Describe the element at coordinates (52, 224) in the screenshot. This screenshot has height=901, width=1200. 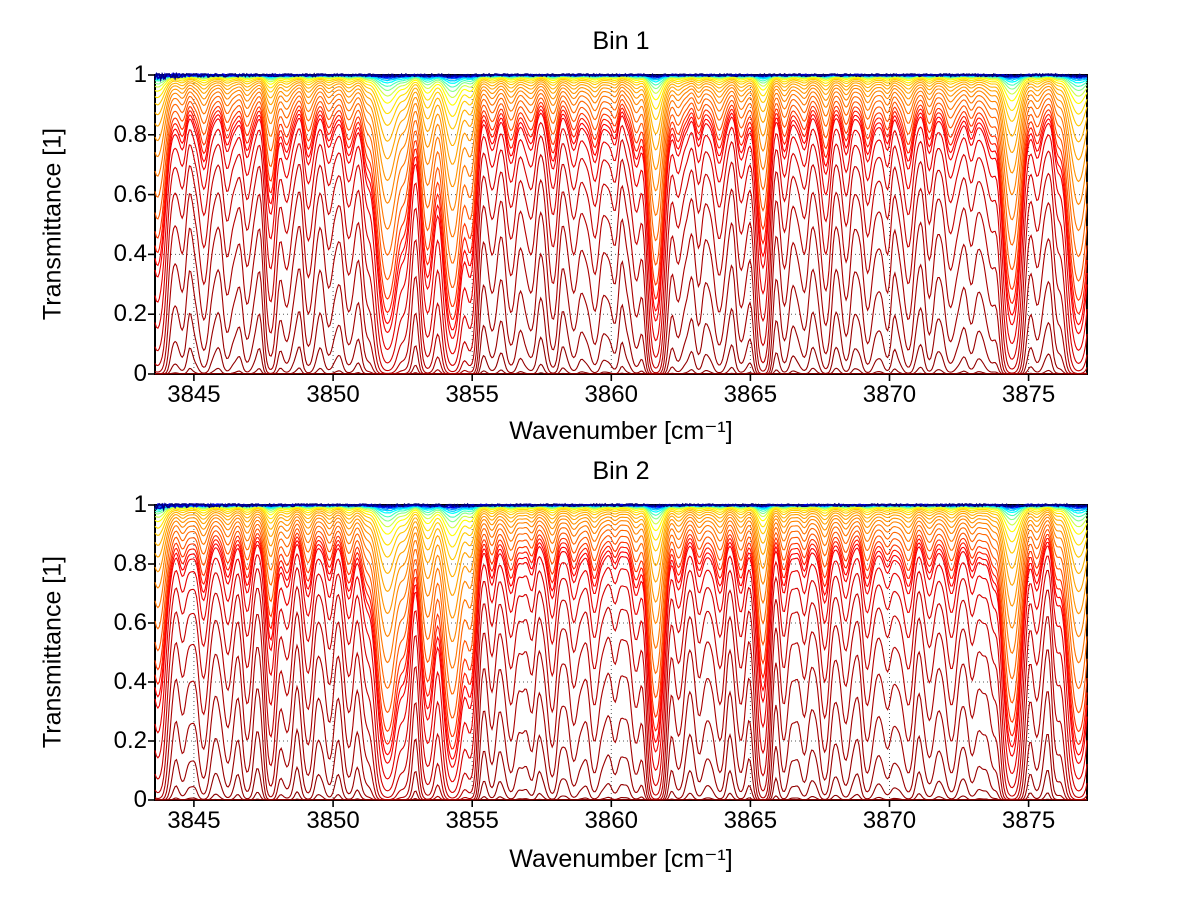
I see `plot1-y-axis-label: Transmittance [1]` at that location.